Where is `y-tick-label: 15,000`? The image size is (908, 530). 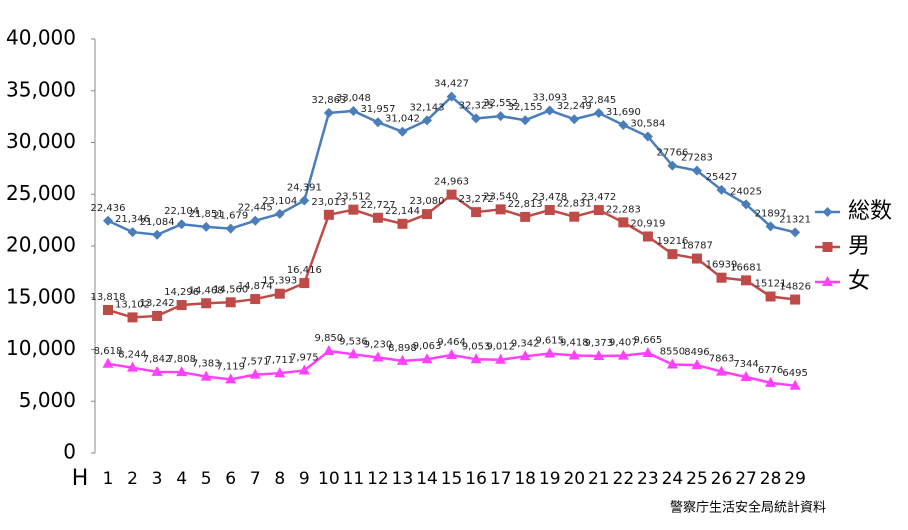 y-tick-label: 15,000 is located at coordinates (41, 296).